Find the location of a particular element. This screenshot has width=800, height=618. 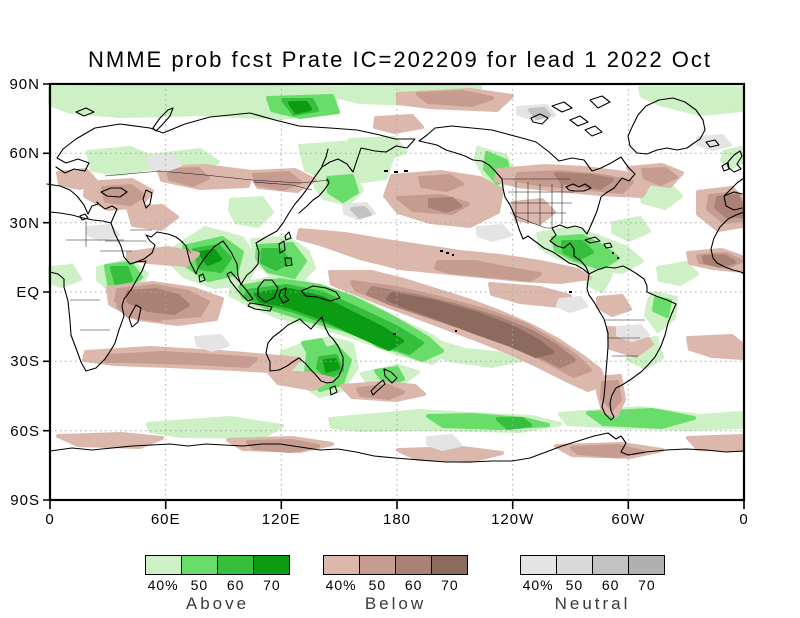

lat-tick-label: EQ is located at coordinates (28, 292).